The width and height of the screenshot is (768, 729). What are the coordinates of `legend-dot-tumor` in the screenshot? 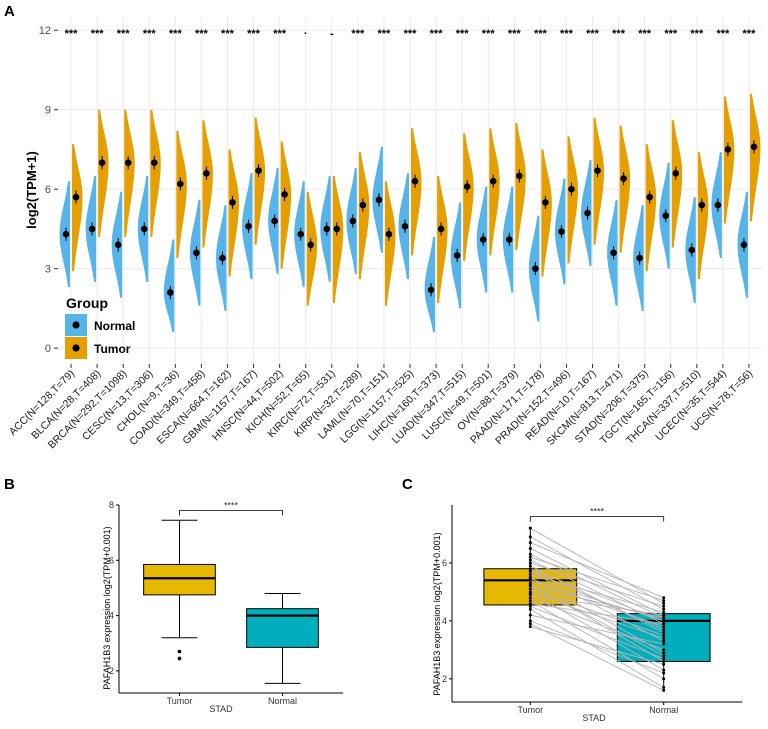 It's located at (76, 348).